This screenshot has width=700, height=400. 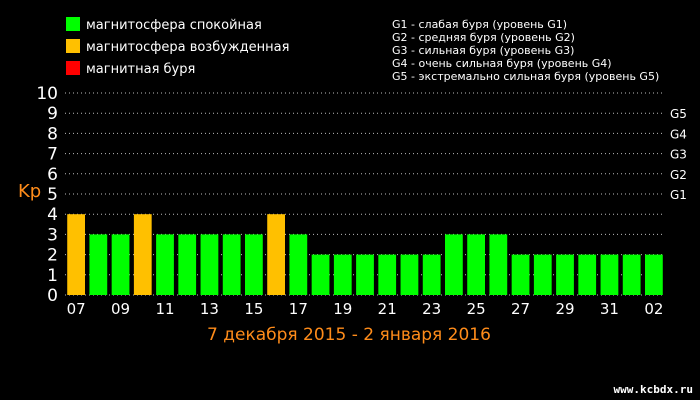 I want to click on x-tick-label: 13, so click(x=209, y=309).